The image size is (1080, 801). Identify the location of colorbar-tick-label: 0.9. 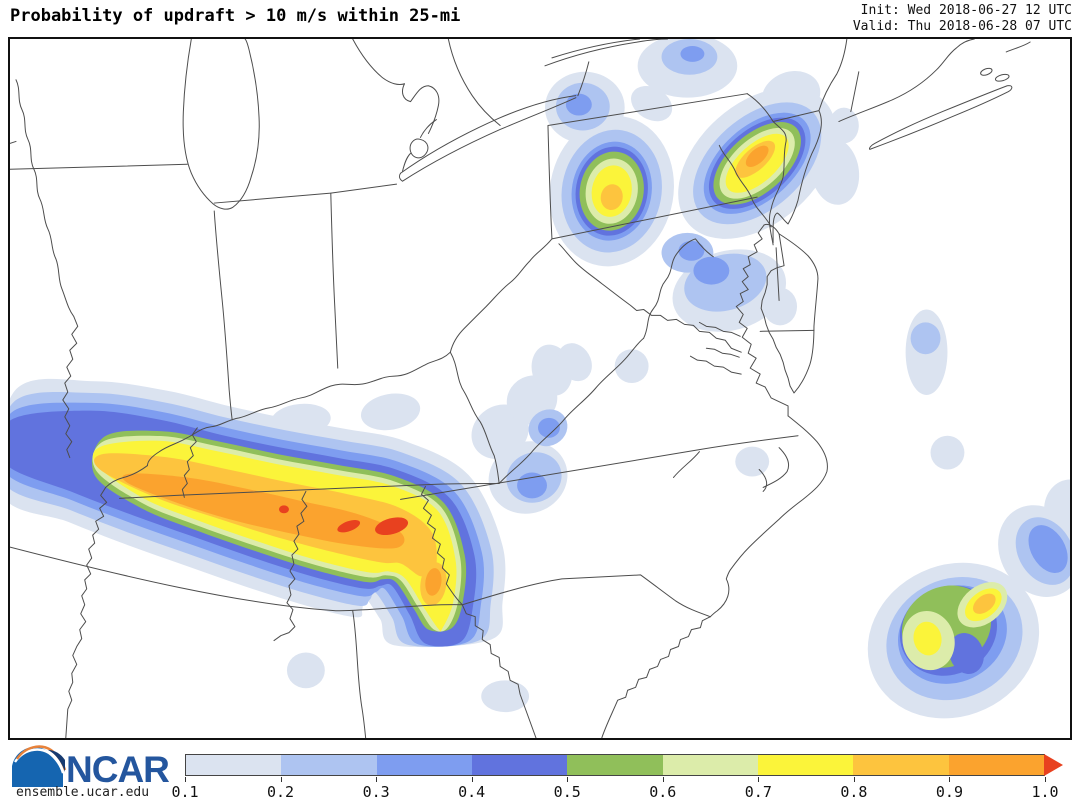
(949, 792).